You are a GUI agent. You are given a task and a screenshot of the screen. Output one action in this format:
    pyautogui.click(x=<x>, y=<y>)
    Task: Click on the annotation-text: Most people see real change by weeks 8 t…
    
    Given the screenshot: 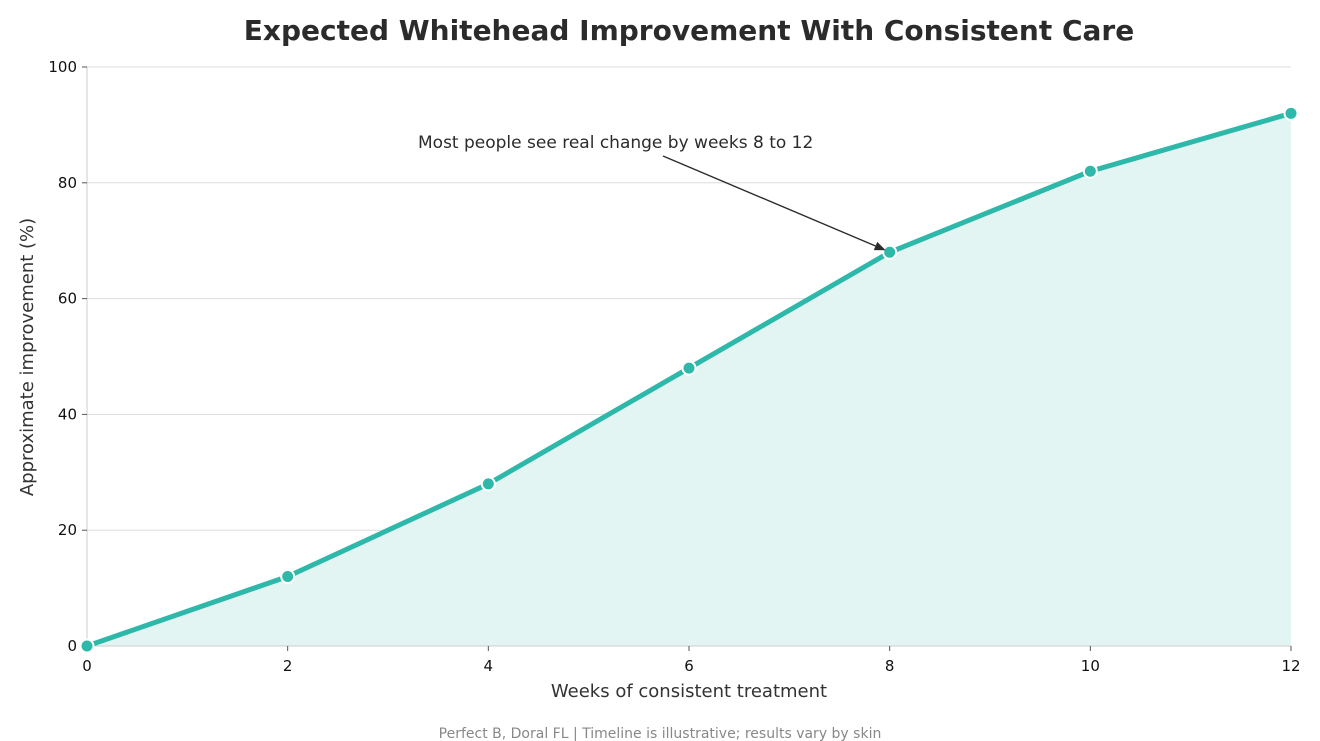 What is the action you would take?
    pyautogui.click(x=615, y=143)
    